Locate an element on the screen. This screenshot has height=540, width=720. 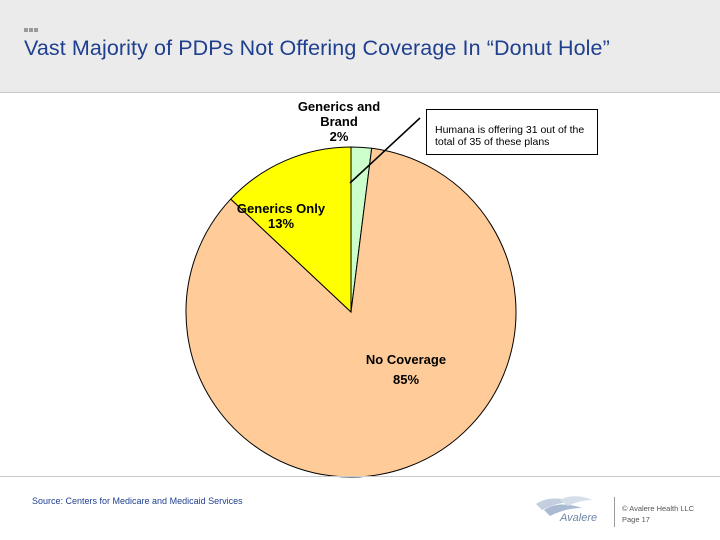
page-number: Page 17 is located at coordinates (636, 519).